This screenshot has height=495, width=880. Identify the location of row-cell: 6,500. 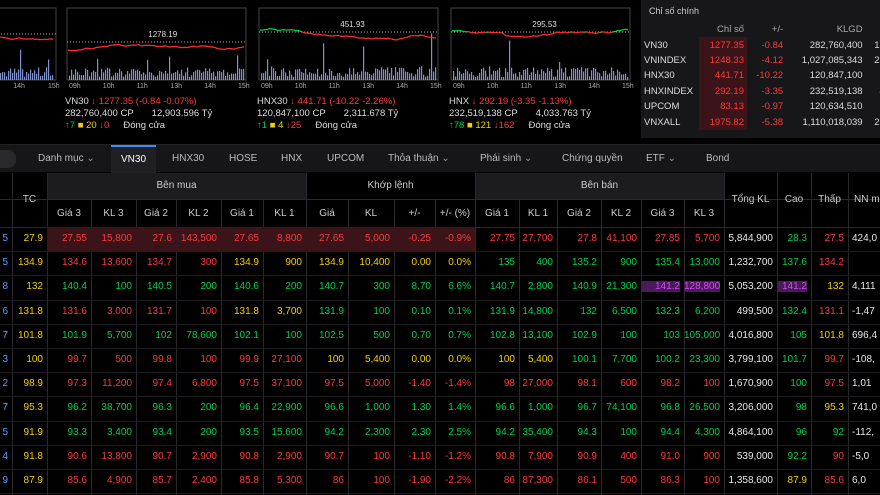
(624, 311).